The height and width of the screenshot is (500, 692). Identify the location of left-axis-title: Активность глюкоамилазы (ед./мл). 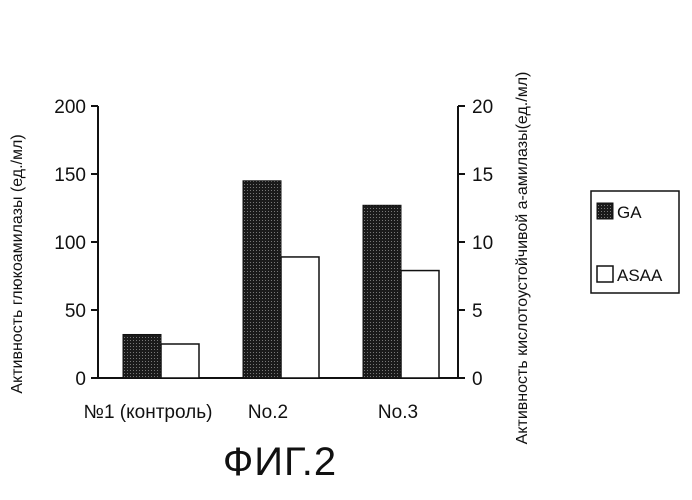
(17, 263).